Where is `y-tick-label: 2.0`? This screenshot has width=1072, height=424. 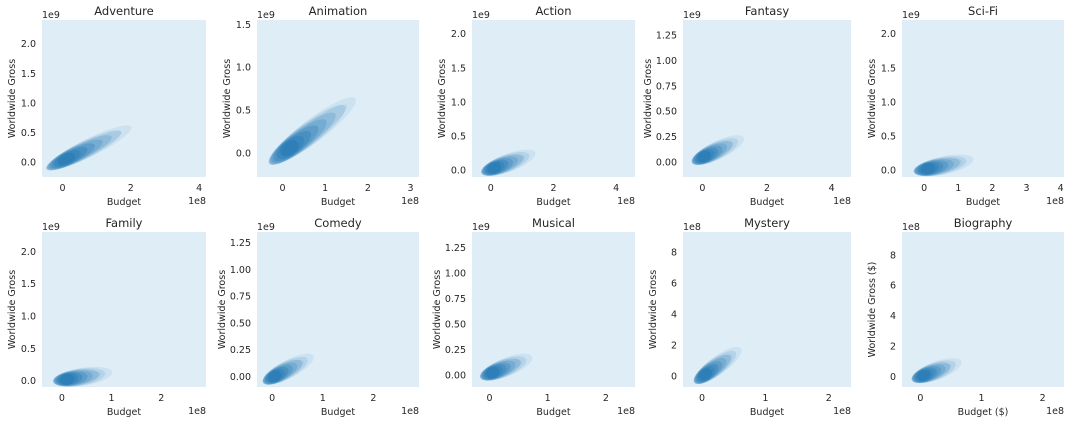
y-tick-label: 2.0 is located at coordinates (28, 44).